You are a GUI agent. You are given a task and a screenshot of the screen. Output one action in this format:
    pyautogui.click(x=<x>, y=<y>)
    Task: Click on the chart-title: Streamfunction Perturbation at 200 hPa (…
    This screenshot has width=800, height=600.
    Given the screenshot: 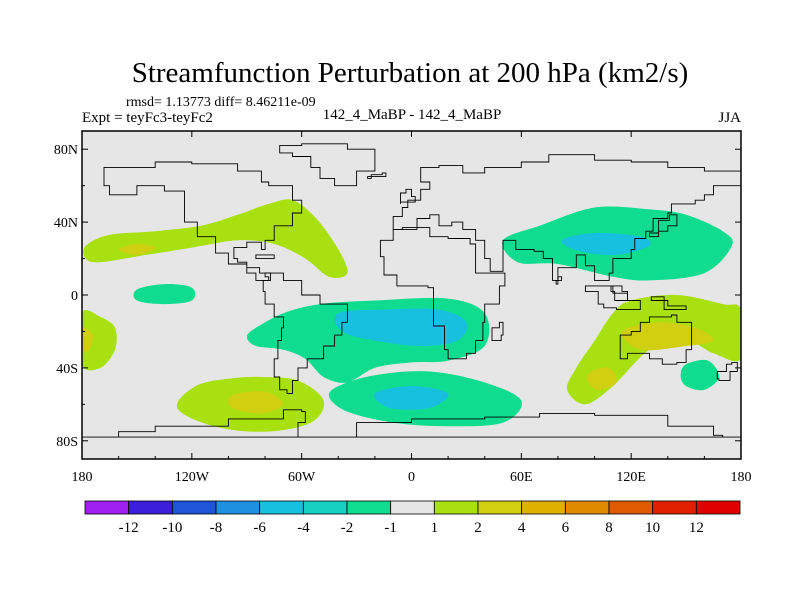 What is the action you would take?
    pyautogui.click(x=410, y=73)
    